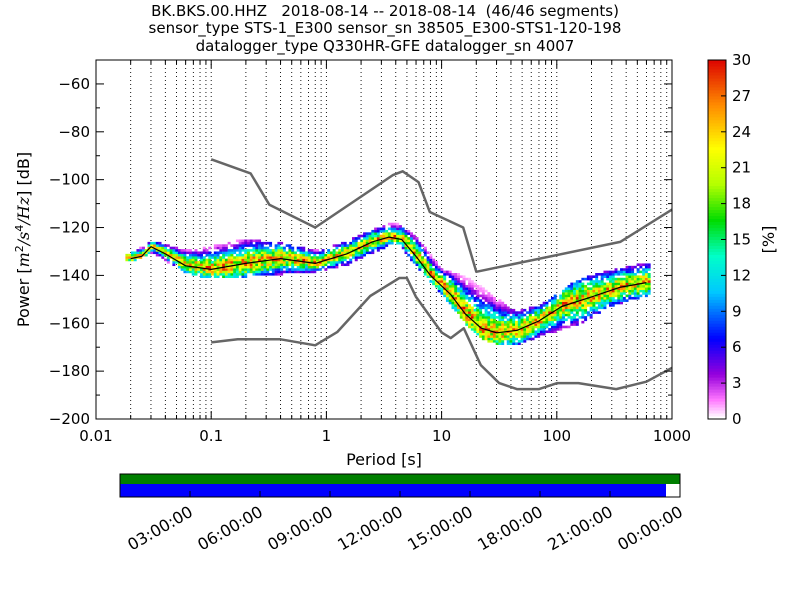  What do you see at coordinates (737, 311) in the screenshot?
I see `colorbar-tick-label: 9` at bounding box center [737, 311].